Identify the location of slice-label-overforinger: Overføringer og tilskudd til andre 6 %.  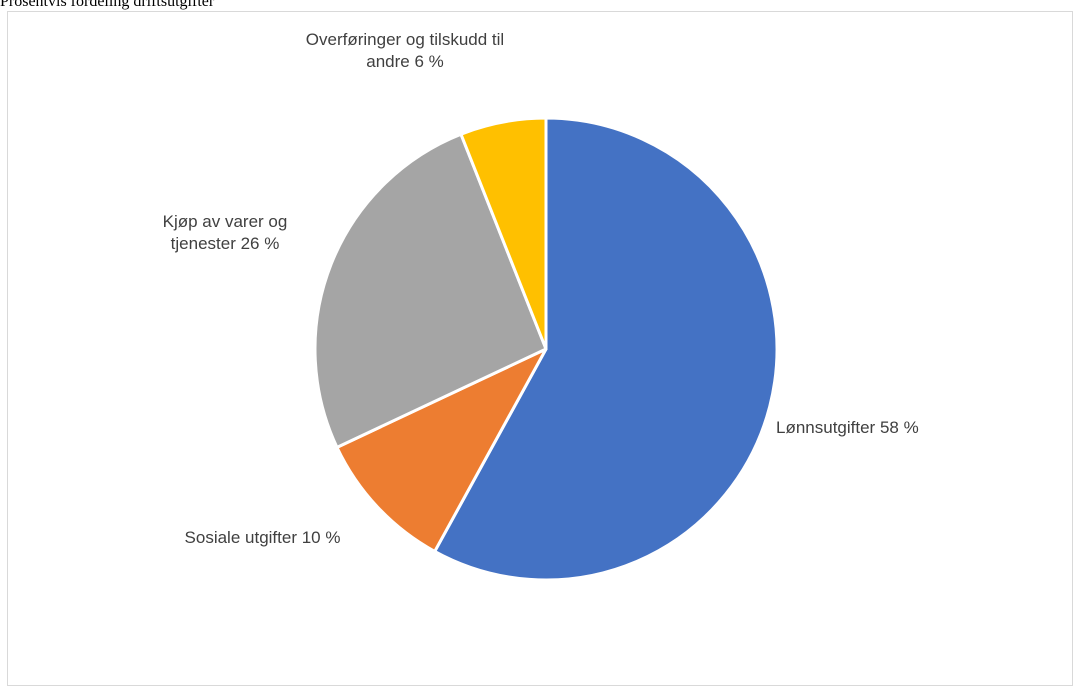
(405, 50).